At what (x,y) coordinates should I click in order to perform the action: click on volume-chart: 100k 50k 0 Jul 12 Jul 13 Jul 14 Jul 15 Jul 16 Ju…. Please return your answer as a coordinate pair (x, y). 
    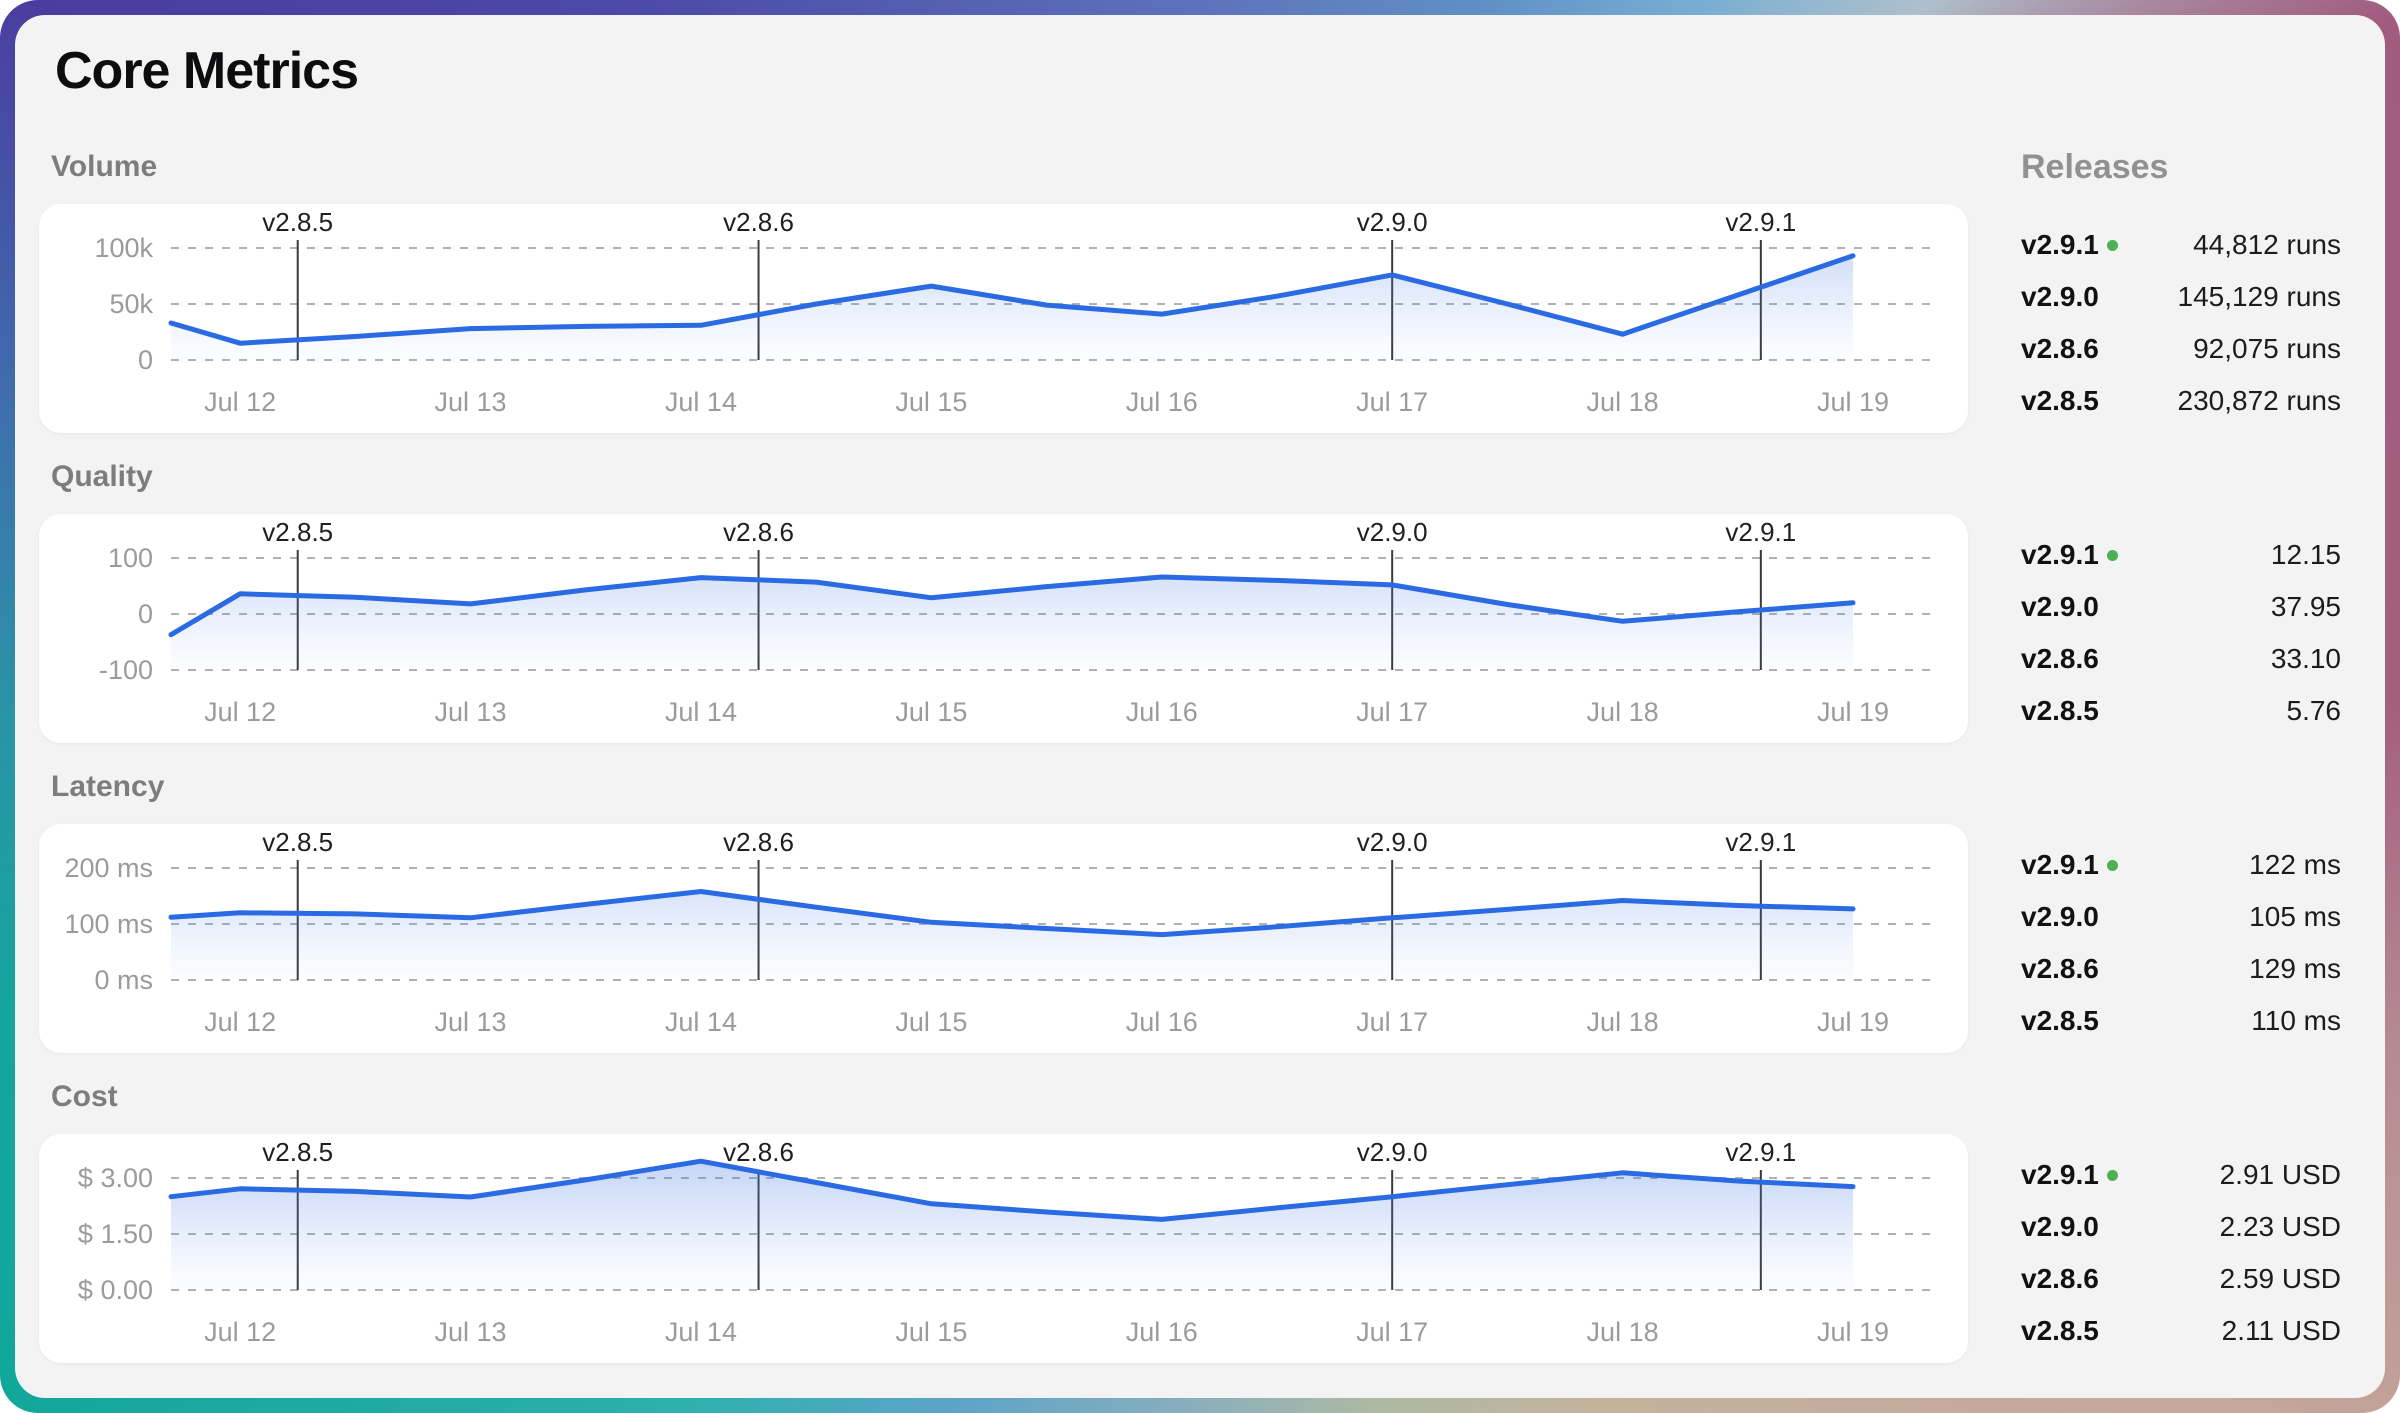
    Looking at the image, I should click on (1014, 312).